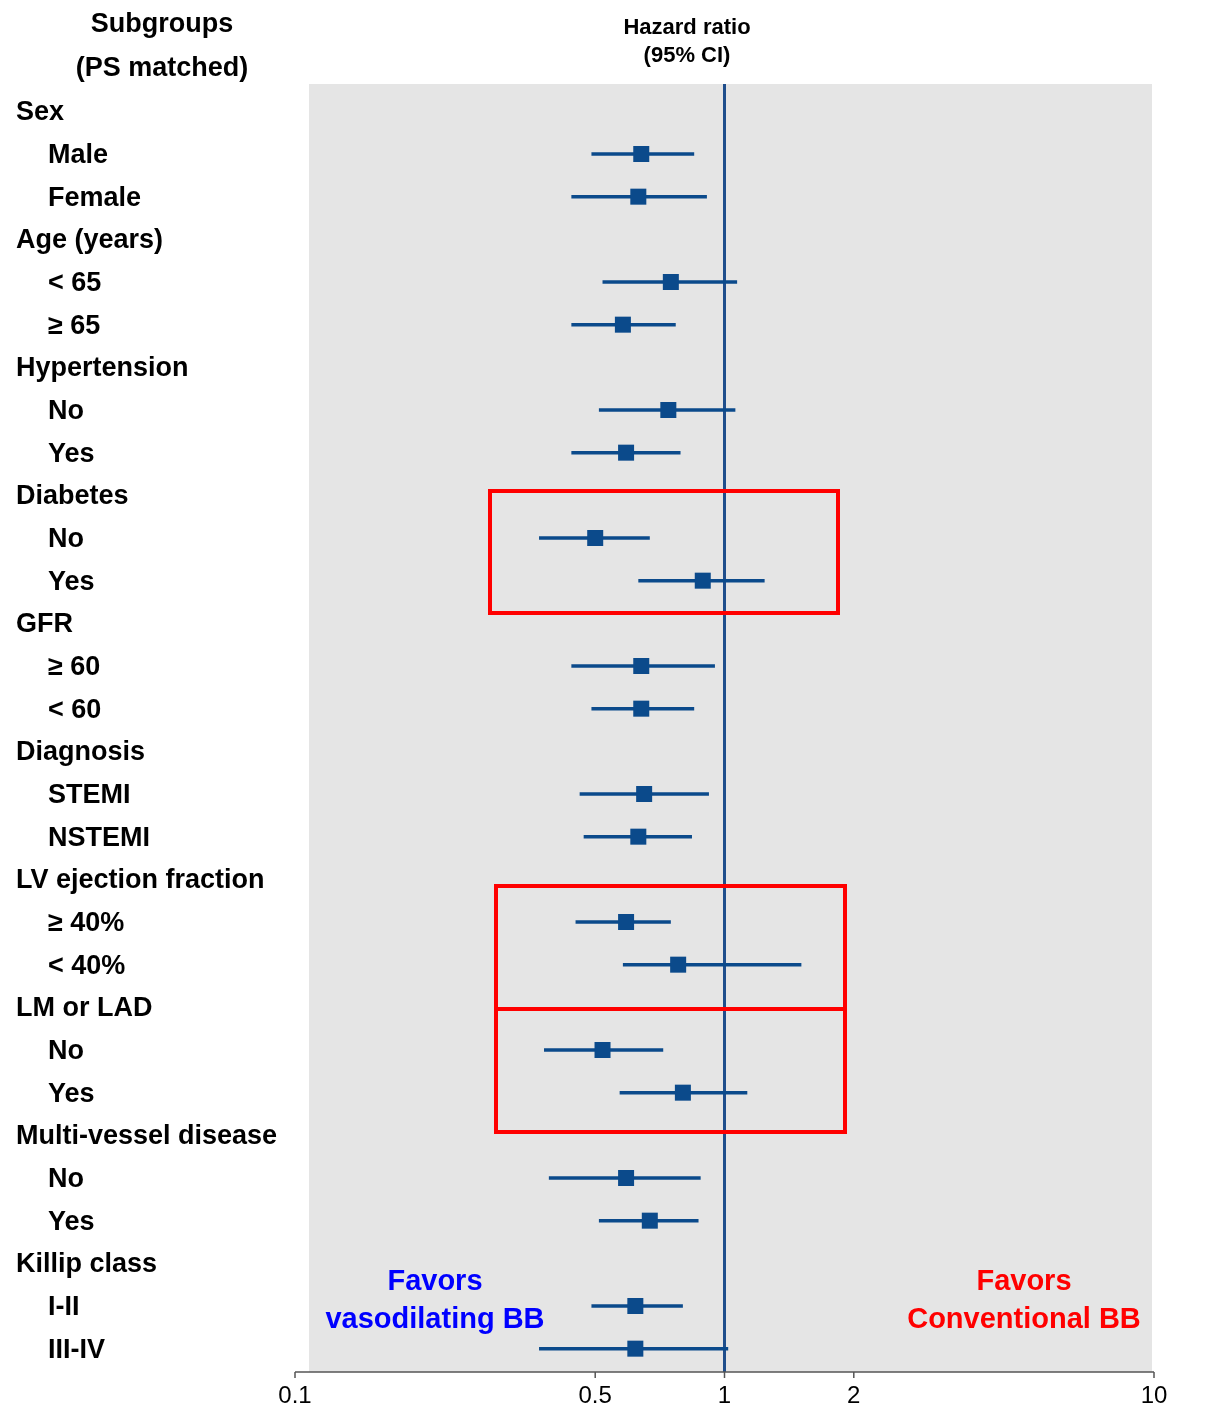 The width and height of the screenshot is (1208, 1411). Describe the element at coordinates (295, 1394) in the screenshot. I see `x-tick-label: 0.1` at that location.